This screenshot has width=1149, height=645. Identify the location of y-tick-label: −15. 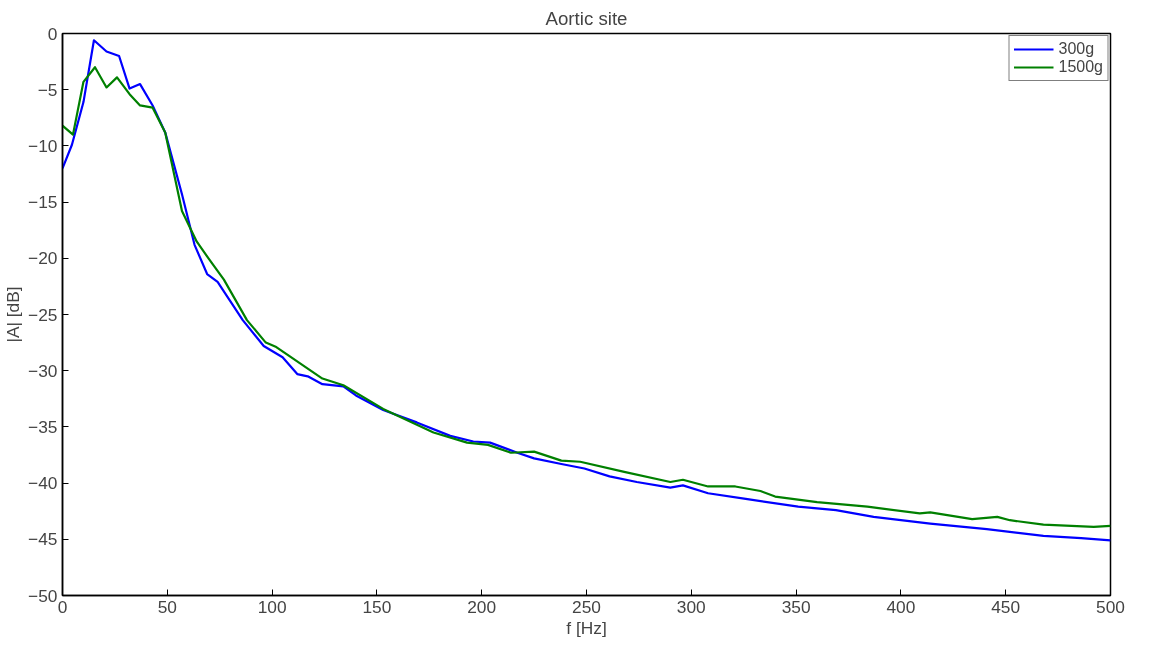
(43, 202).